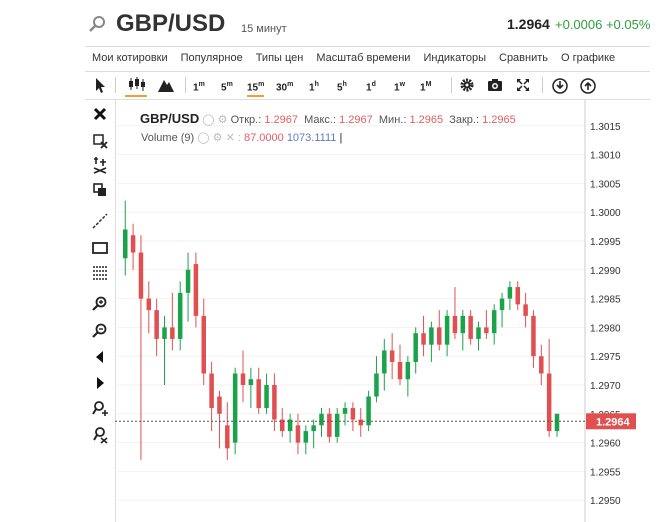  I want to click on crosshair-icon, so click(100, 435).